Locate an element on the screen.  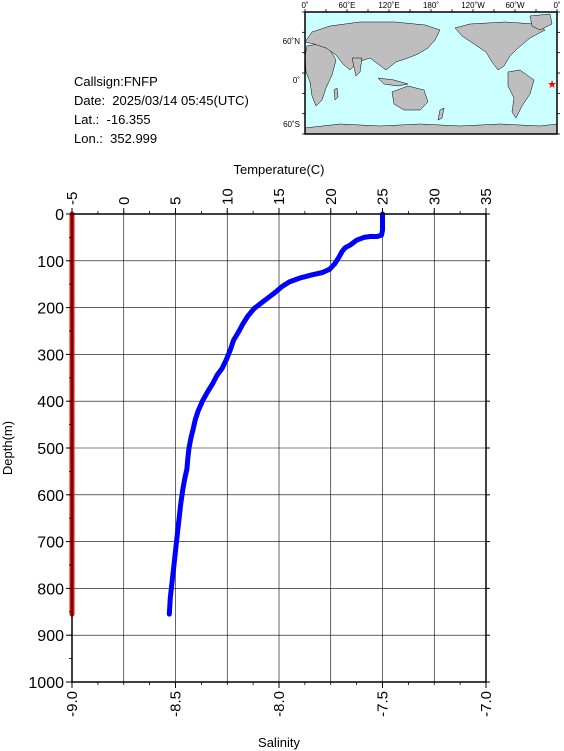
depth-tick-label: 1000 is located at coordinates (46, 683).